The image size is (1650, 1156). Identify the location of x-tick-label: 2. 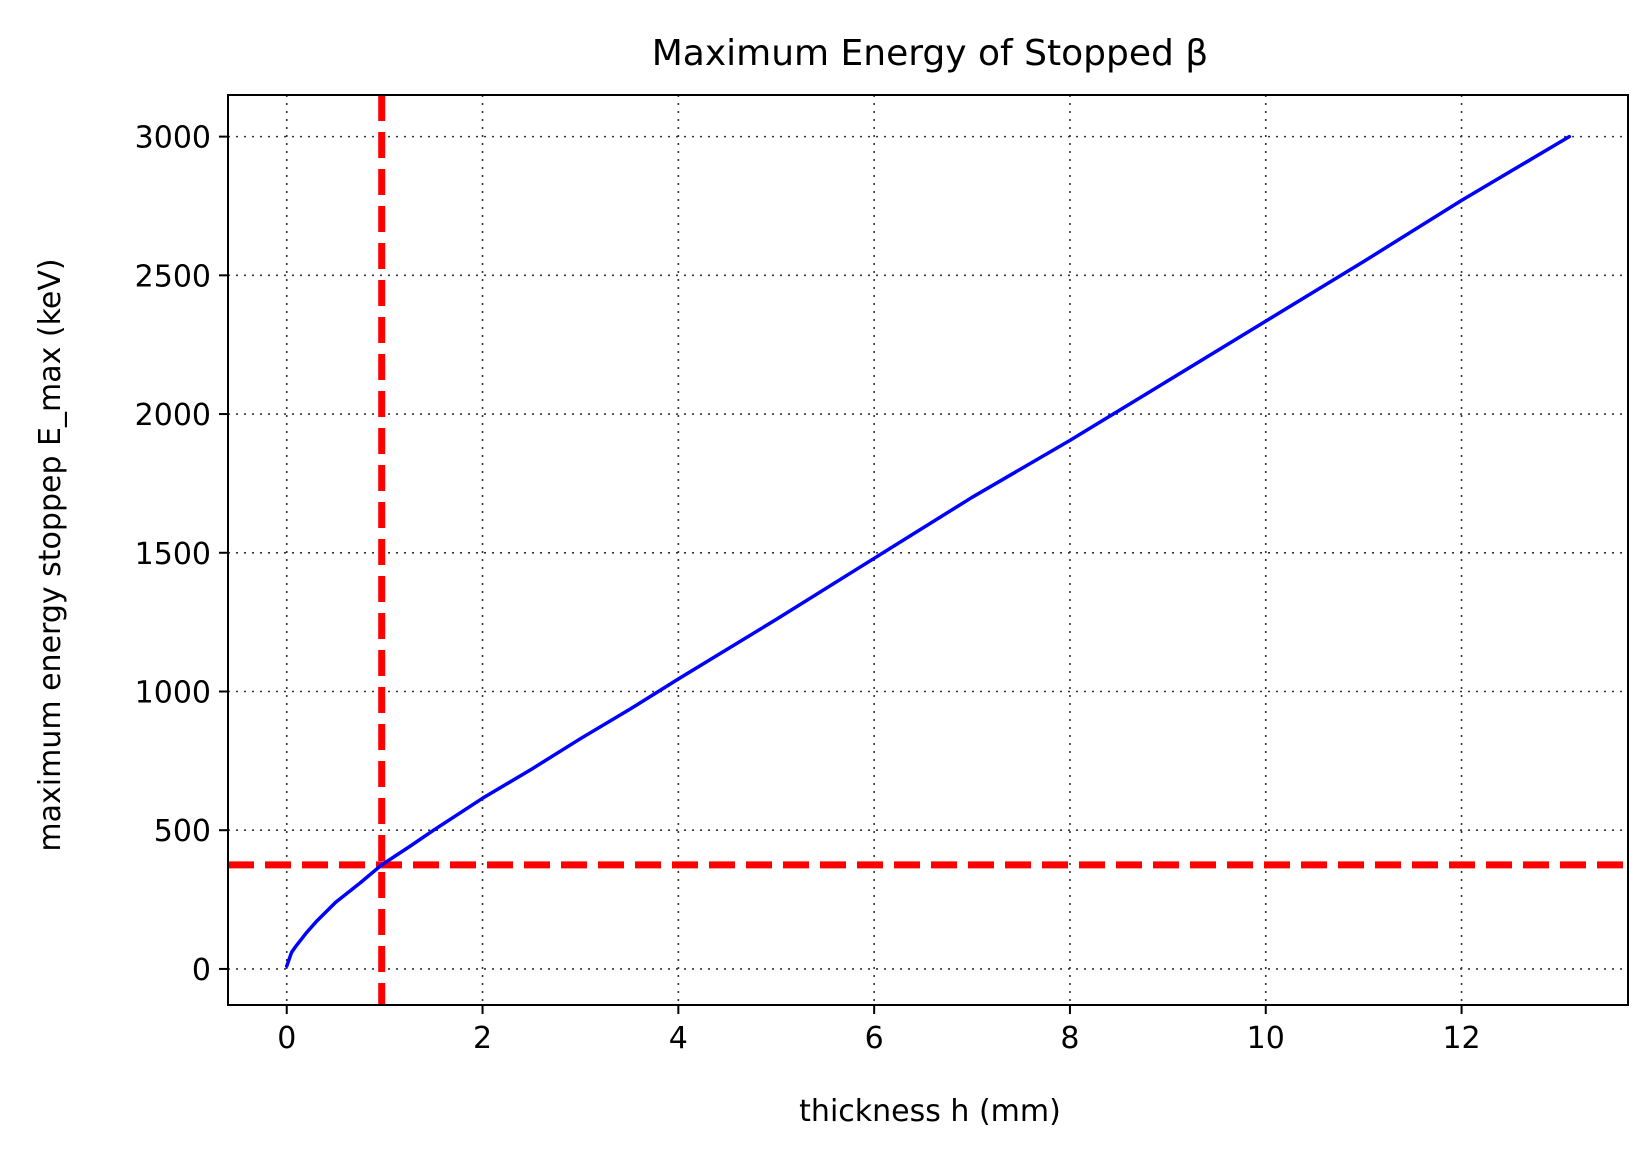
(482, 1038).